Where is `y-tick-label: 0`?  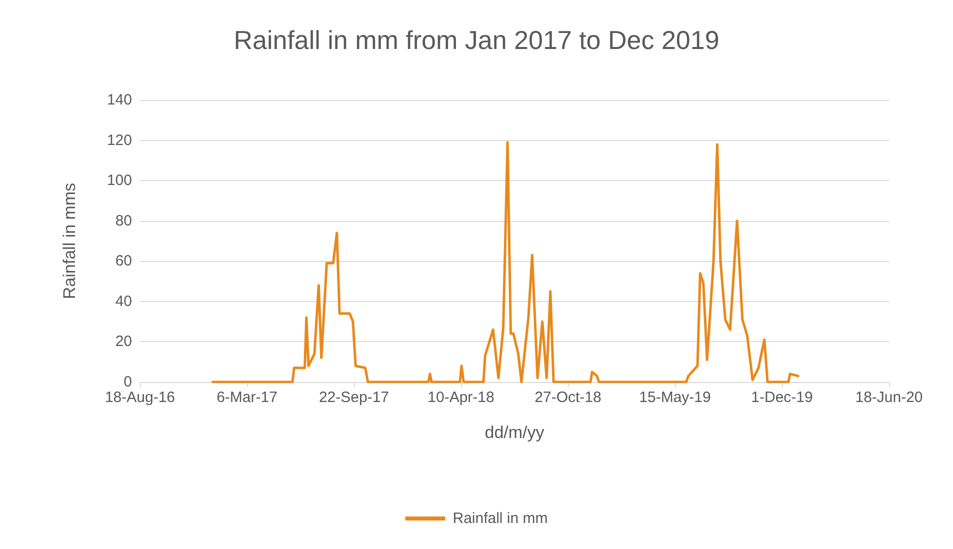 y-tick-label: 0 is located at coordinates (128, 382).